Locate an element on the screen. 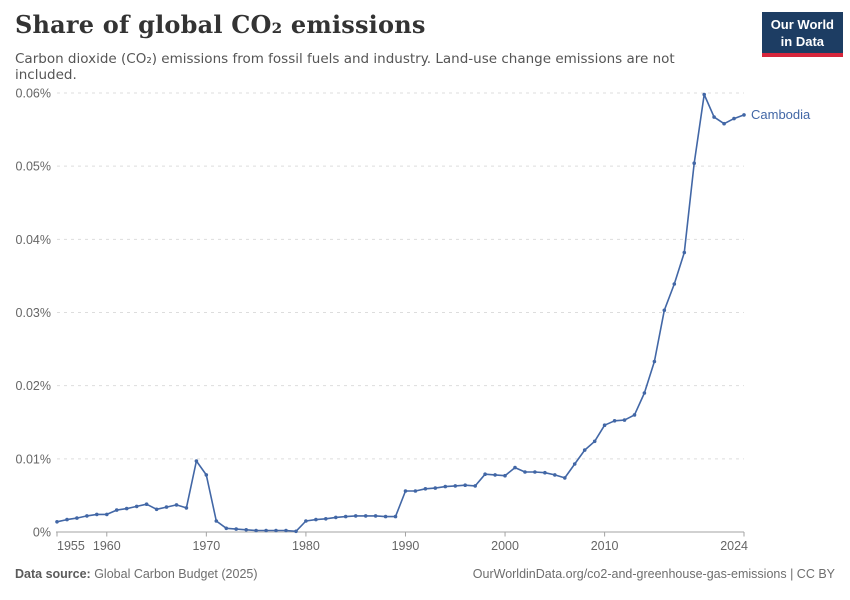  x-axis-tick-label: 2000 is located at coordinates (505, 546).